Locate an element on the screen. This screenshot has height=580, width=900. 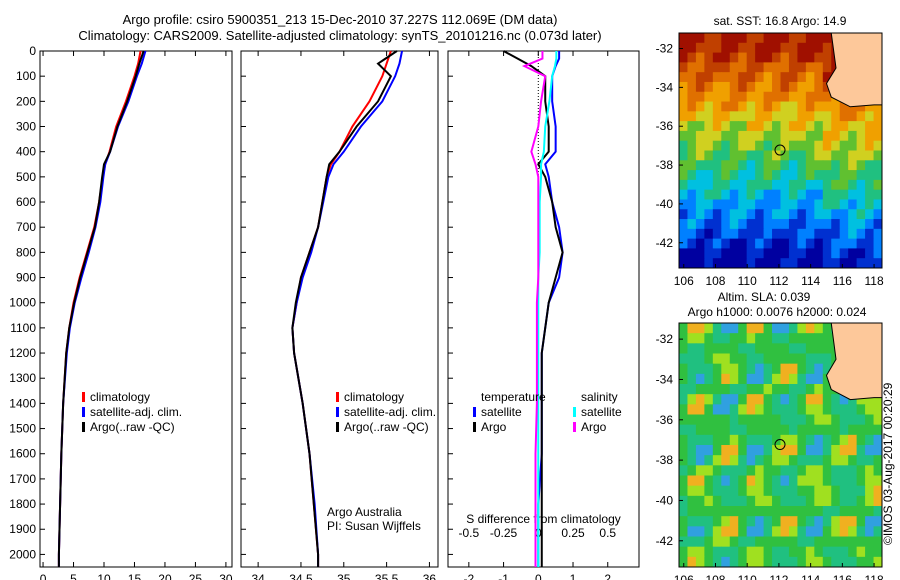
lon-tick-label: 106 is located at coordinates (684, 576).